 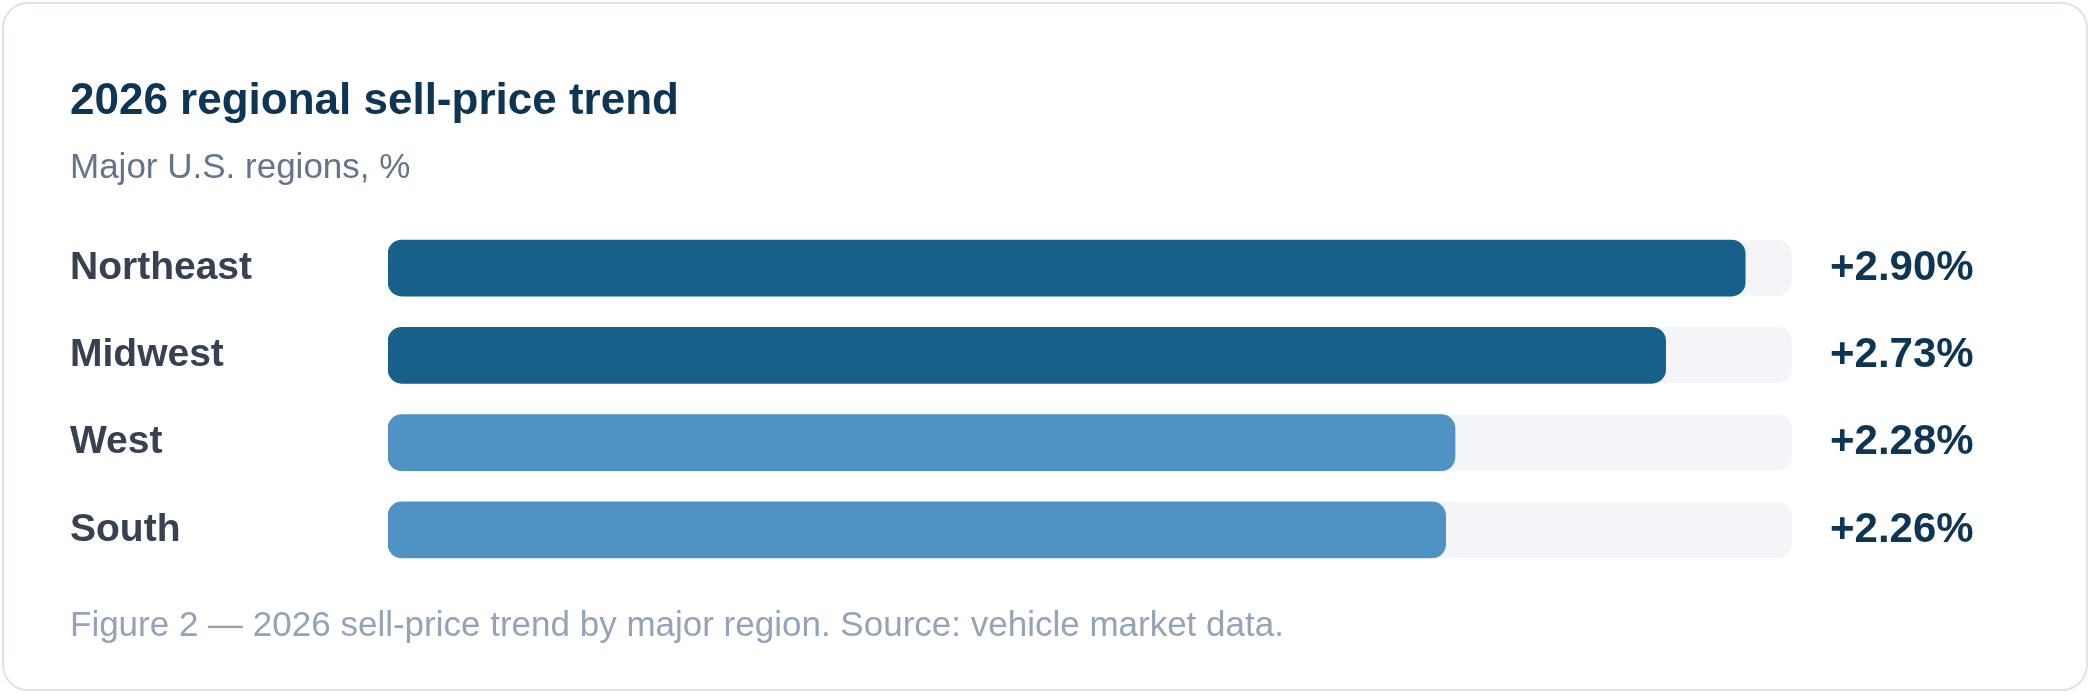 I want to click on data-label: +2.26%, so click(x=1902, y=527).